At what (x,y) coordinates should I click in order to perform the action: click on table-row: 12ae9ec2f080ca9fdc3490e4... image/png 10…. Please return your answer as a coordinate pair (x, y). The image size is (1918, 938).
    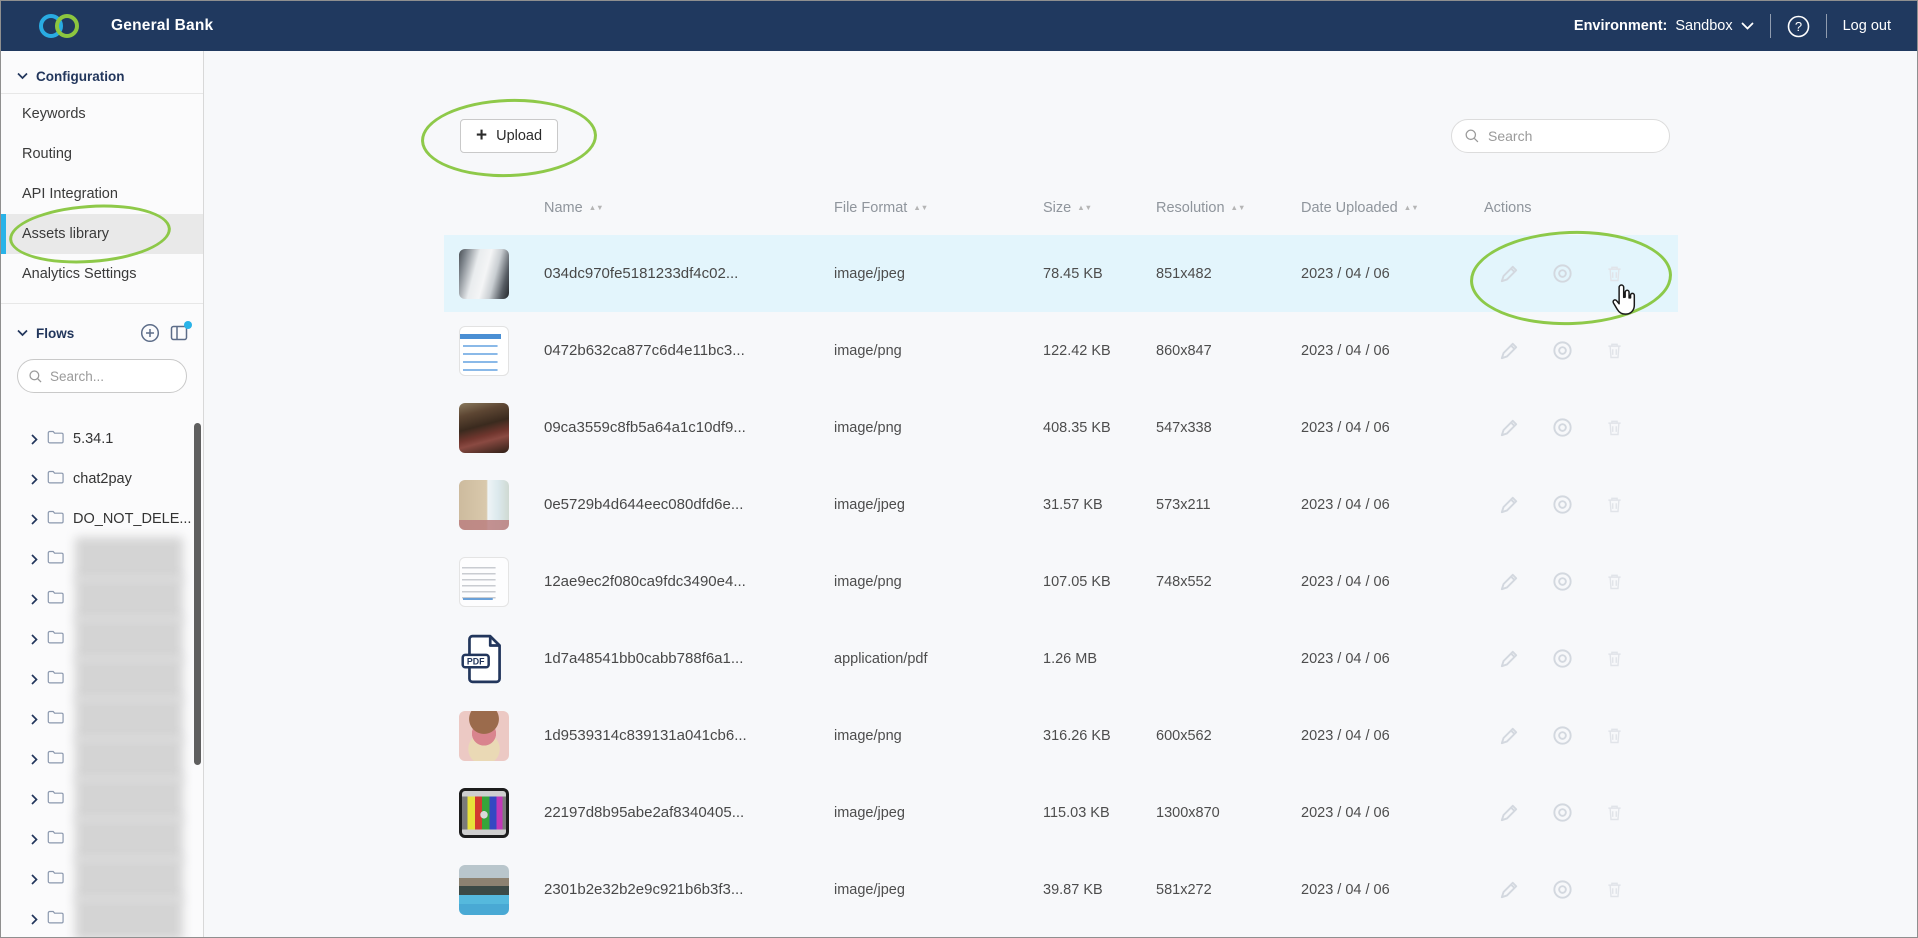
    Looking at the image, I should click on (1061, 581).